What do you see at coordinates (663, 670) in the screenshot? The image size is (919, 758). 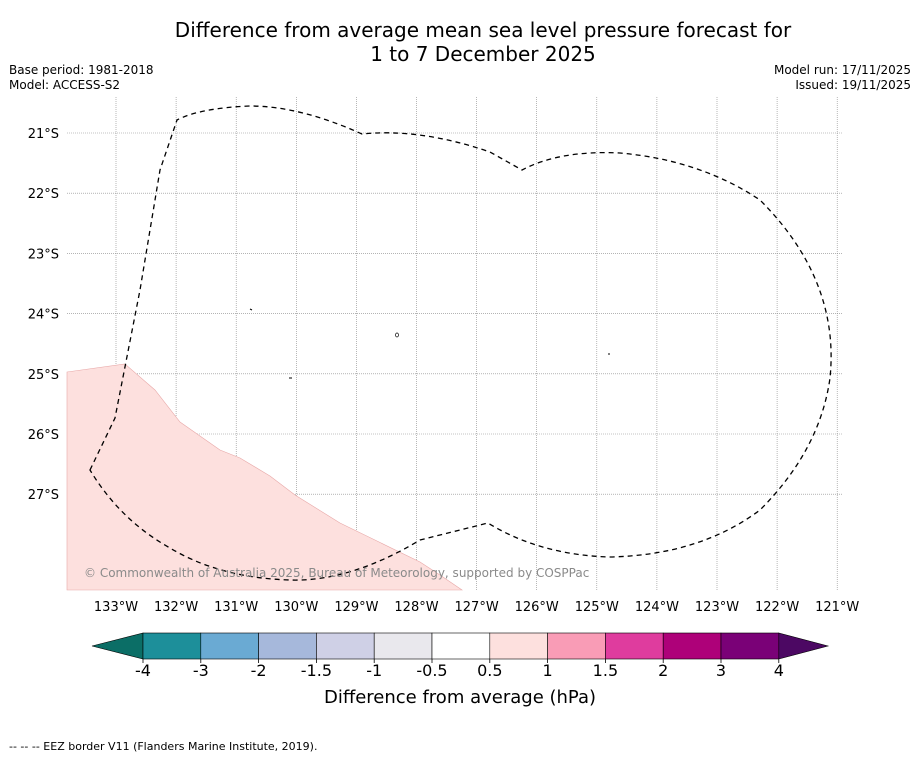 I see `colorbar-tick-label: 2` at bounding box center [663, 670].